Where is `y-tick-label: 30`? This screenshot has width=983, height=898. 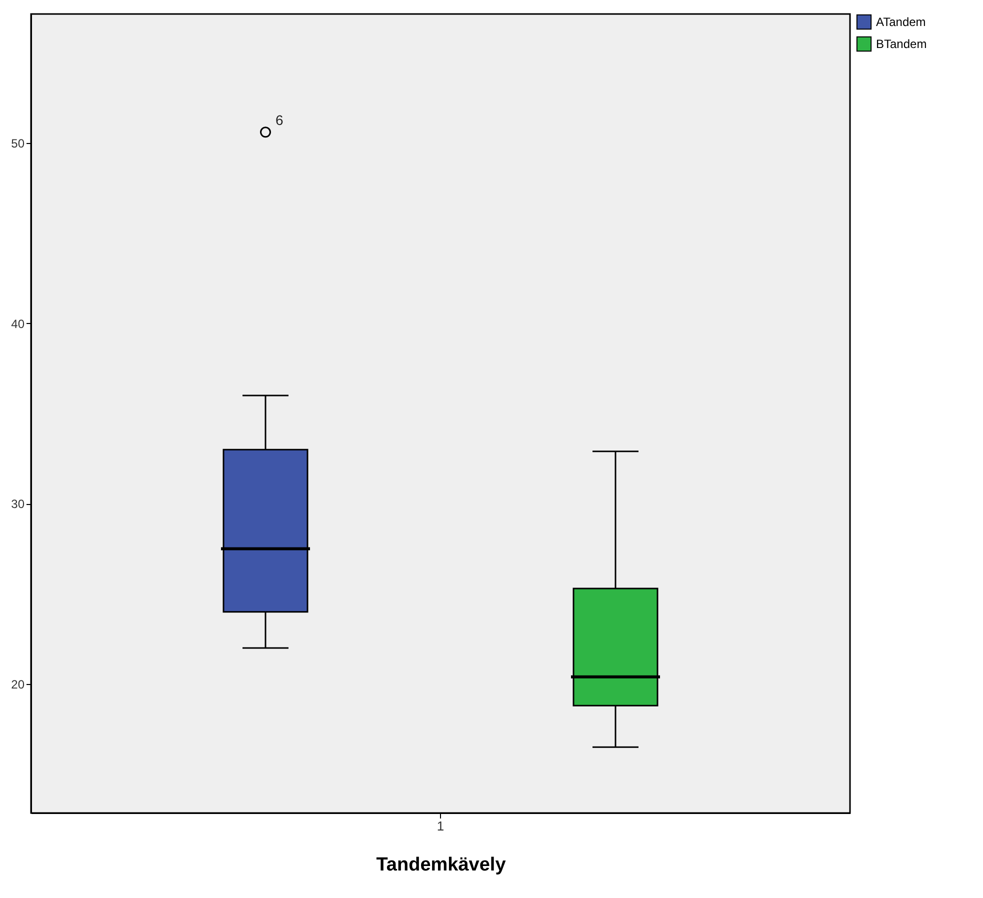
y-tick-label: 30 is located at coordinates (18, 504).